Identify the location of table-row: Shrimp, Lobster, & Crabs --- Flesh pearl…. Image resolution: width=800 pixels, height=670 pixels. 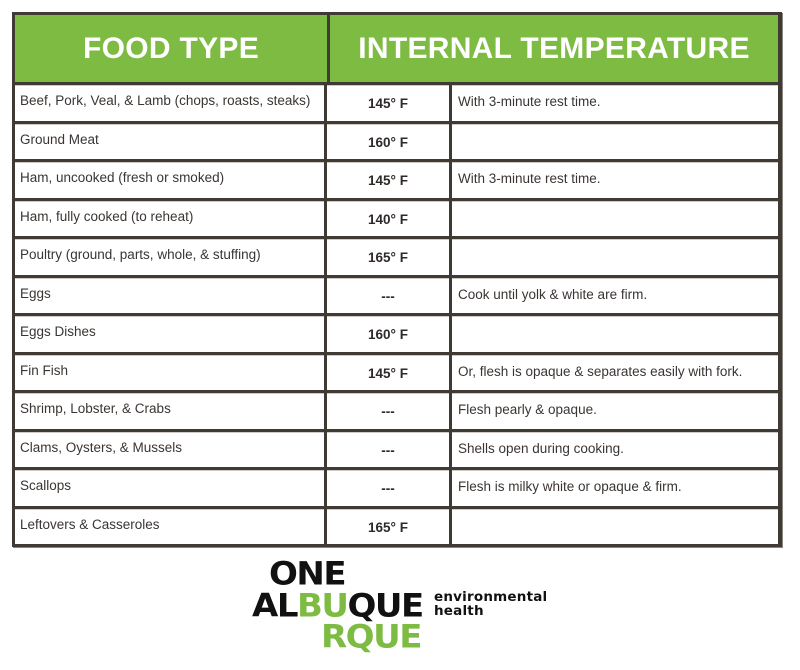
(396, 412).